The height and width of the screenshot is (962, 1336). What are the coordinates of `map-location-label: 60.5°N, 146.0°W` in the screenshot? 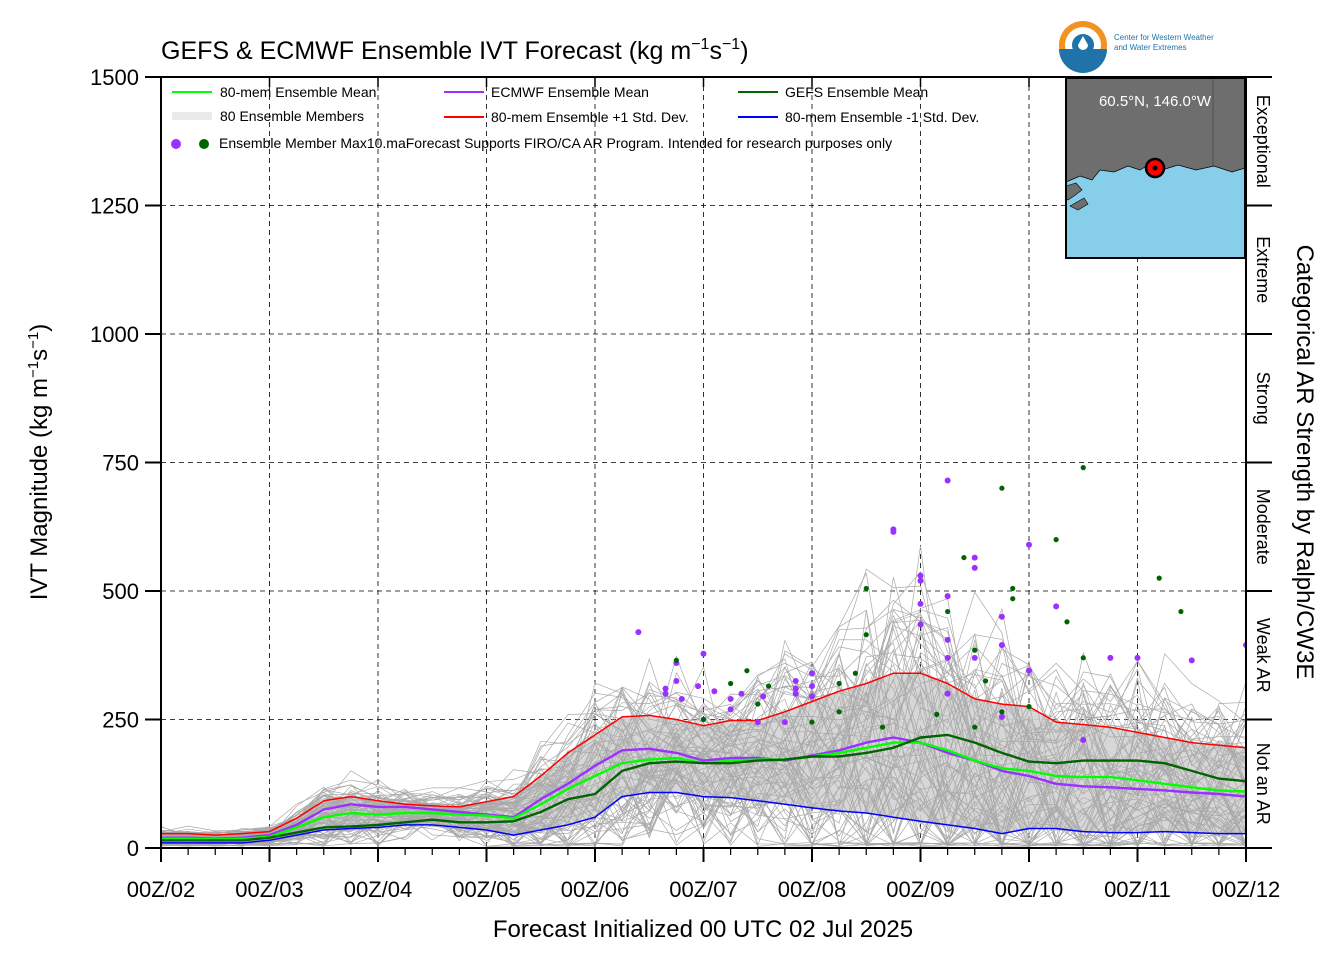 It's located at (1155, 101).